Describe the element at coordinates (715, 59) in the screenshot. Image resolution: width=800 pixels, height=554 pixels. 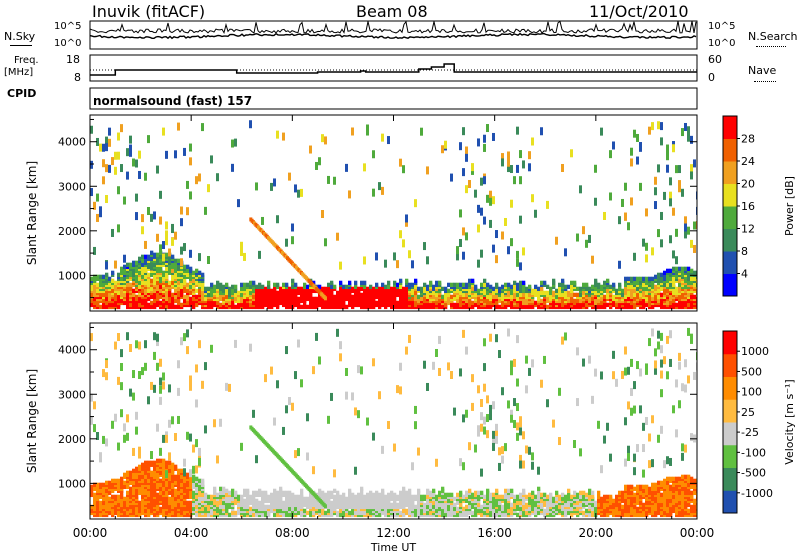
I see `nave-tick-top: 60` at that location.